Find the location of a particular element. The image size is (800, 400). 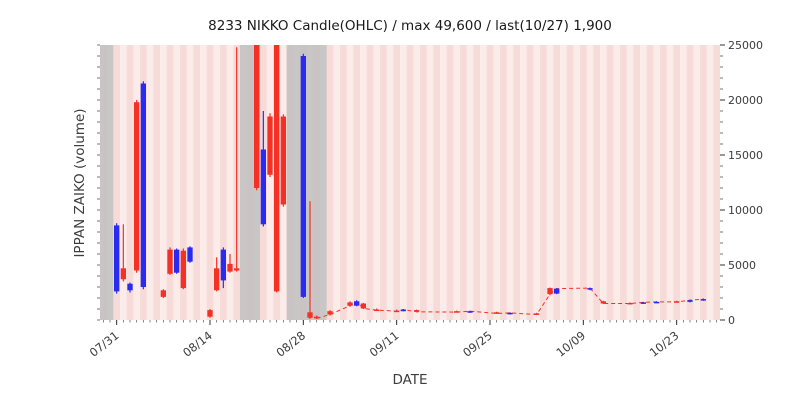

svg-text: 08/28 is located at coordinates (290, 343).